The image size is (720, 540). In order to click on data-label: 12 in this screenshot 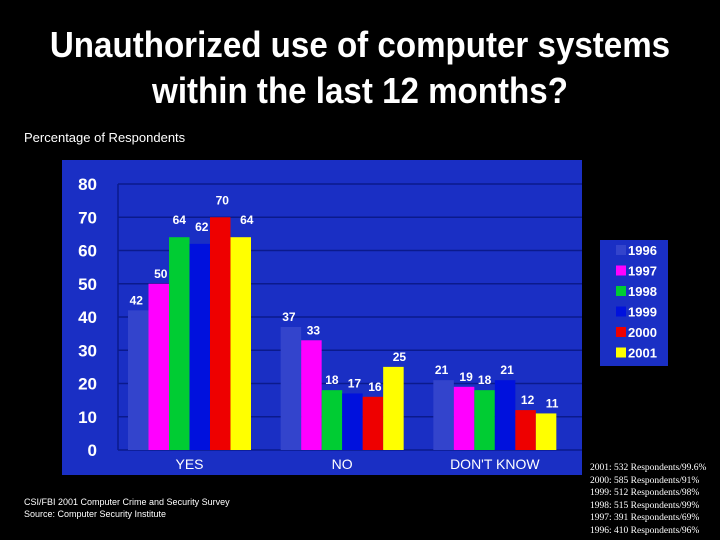, I will do `click(528, 400)`.